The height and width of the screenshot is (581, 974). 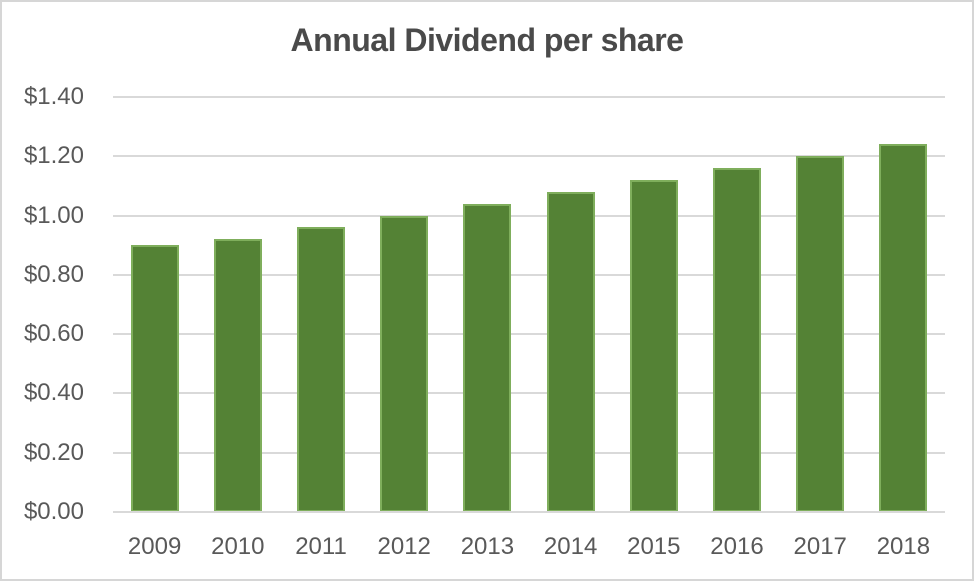 I want to click on bar-2013, so click(x=487, y=357).